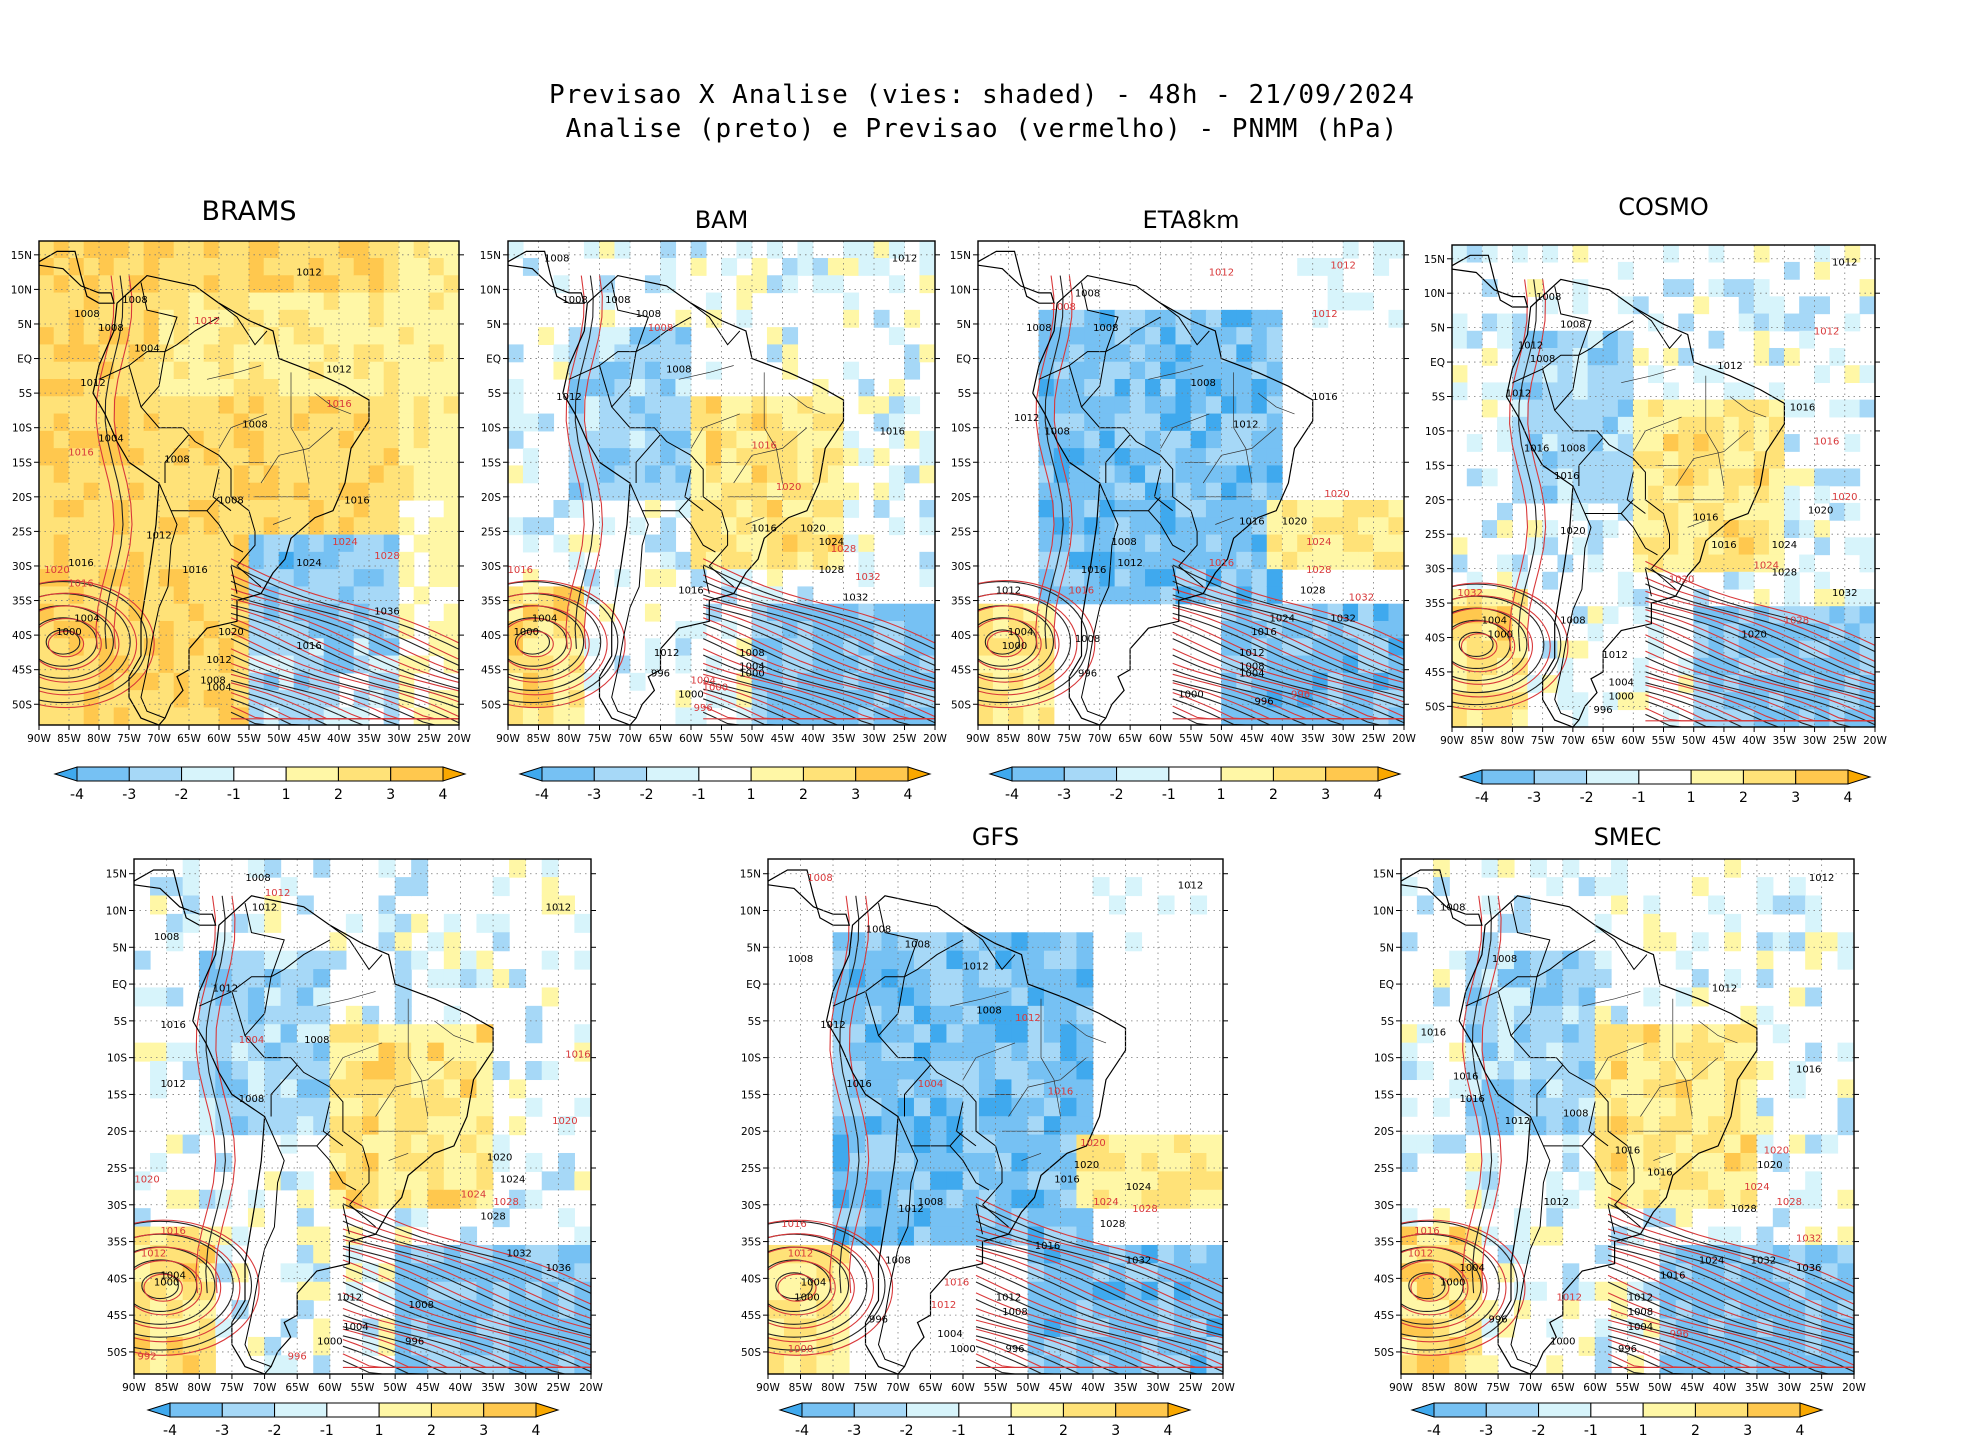  Describe the element at coordinates (536, 1431) in the screenshot. I see `colorbar-label: 4` at that location.